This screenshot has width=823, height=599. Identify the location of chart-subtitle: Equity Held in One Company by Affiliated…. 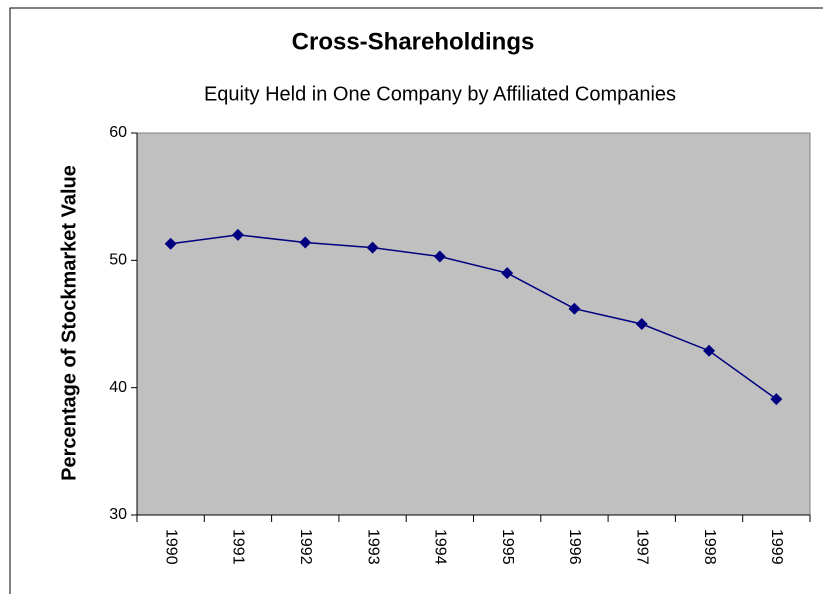
(440, 94).